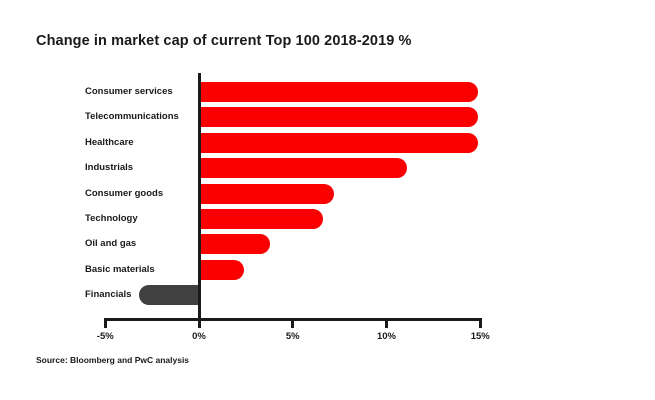 The width and height of the screenshot is (655, 400). I want to click on bar-consumer-goods, so click(266, 193).